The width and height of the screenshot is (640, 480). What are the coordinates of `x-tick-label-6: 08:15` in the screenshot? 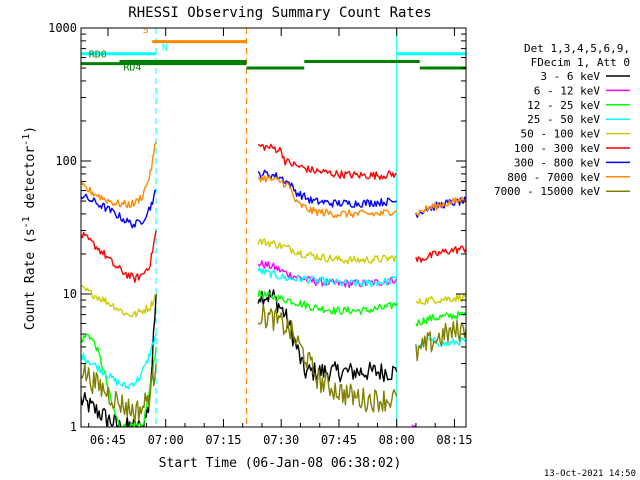 It's located at (454, 440).